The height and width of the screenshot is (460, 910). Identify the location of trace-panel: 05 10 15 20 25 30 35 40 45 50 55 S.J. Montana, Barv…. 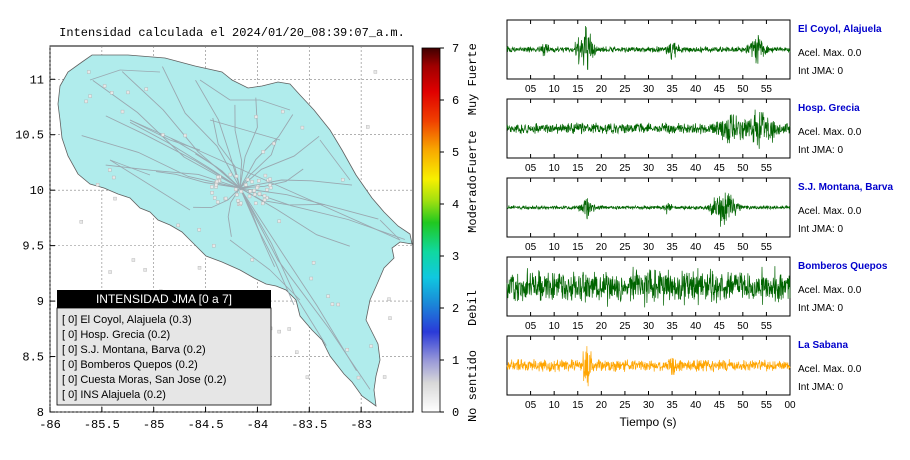
(699, 215).